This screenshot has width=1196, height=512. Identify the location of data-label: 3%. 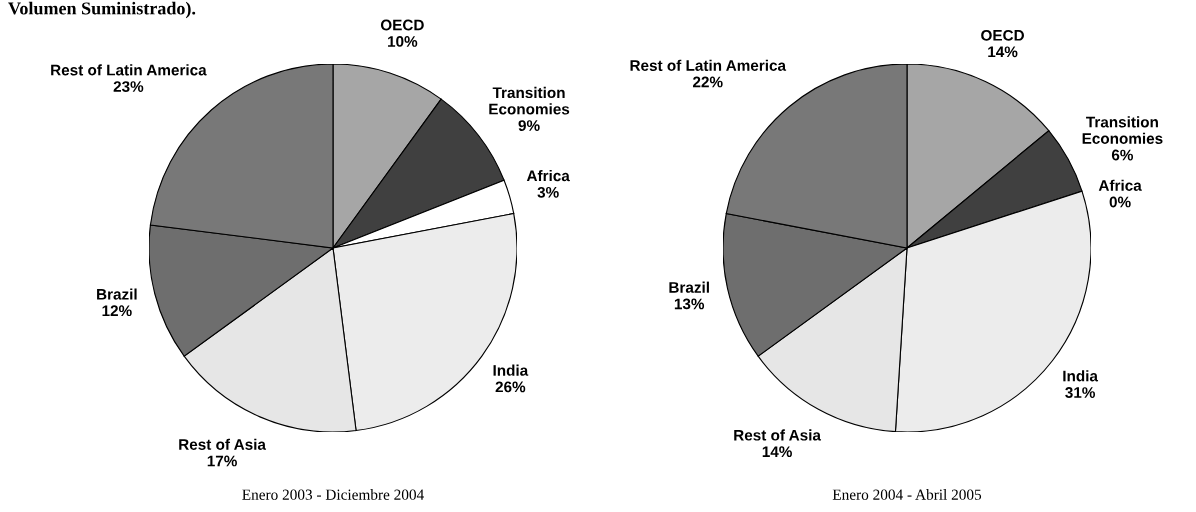
(548, 192).